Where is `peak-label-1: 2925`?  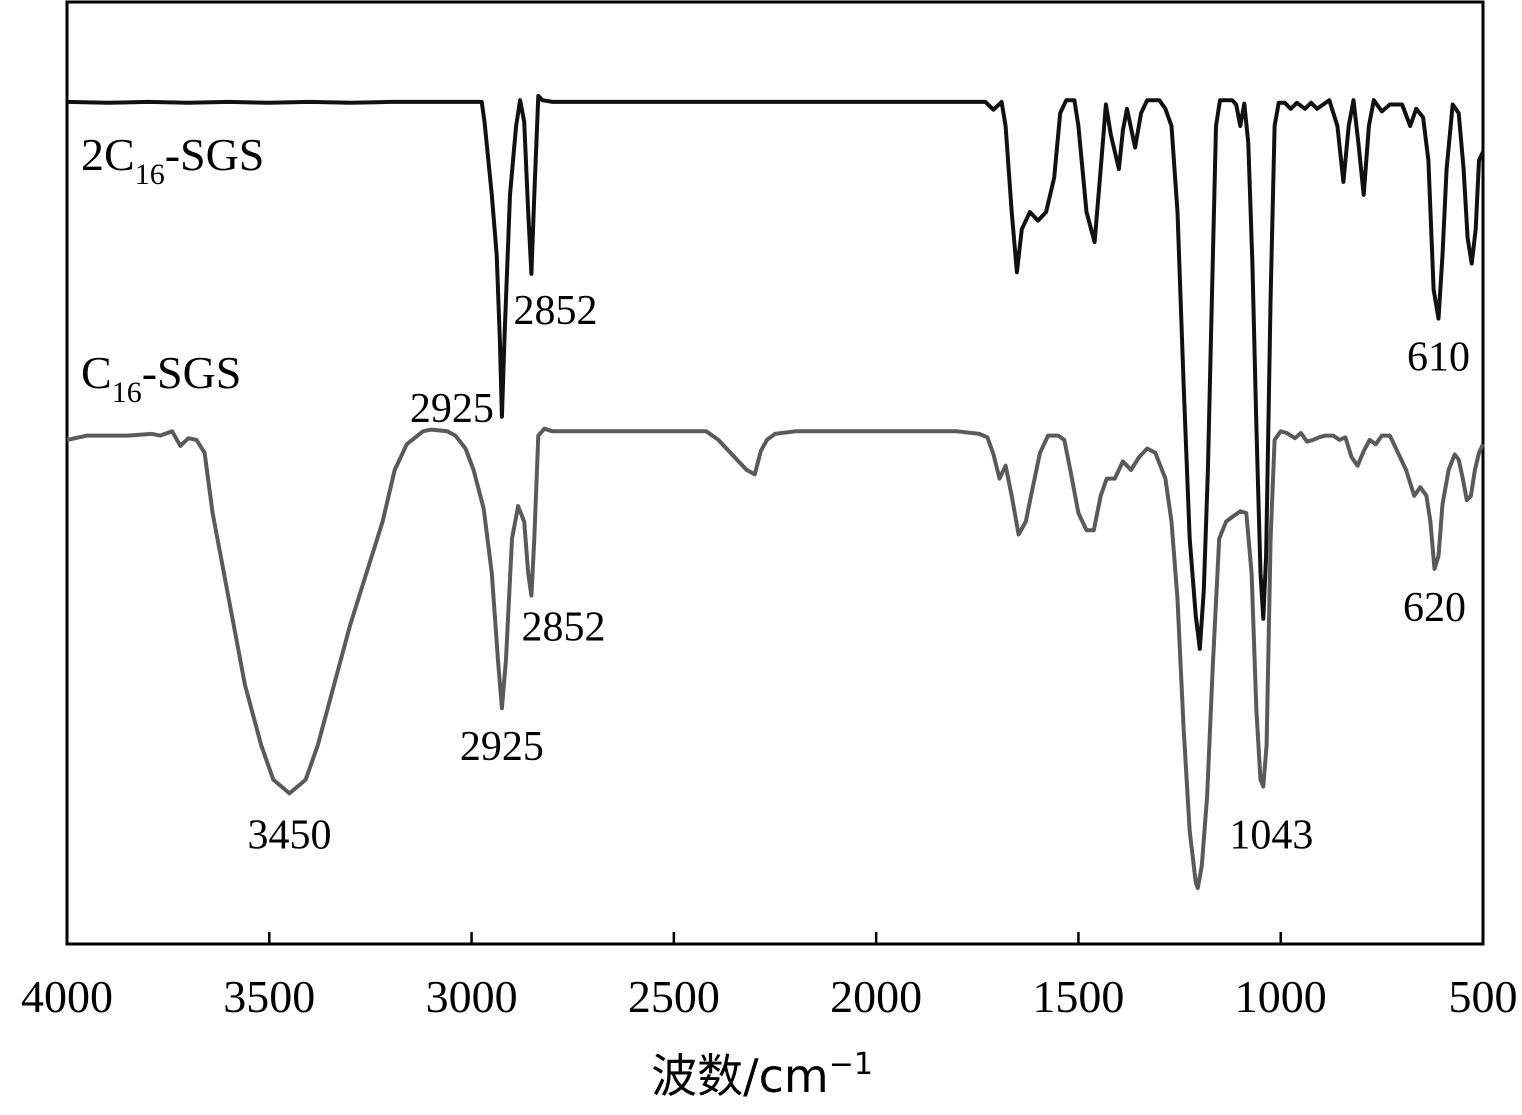
peak-label-1: 2925 is located at coordinates (452, 409).